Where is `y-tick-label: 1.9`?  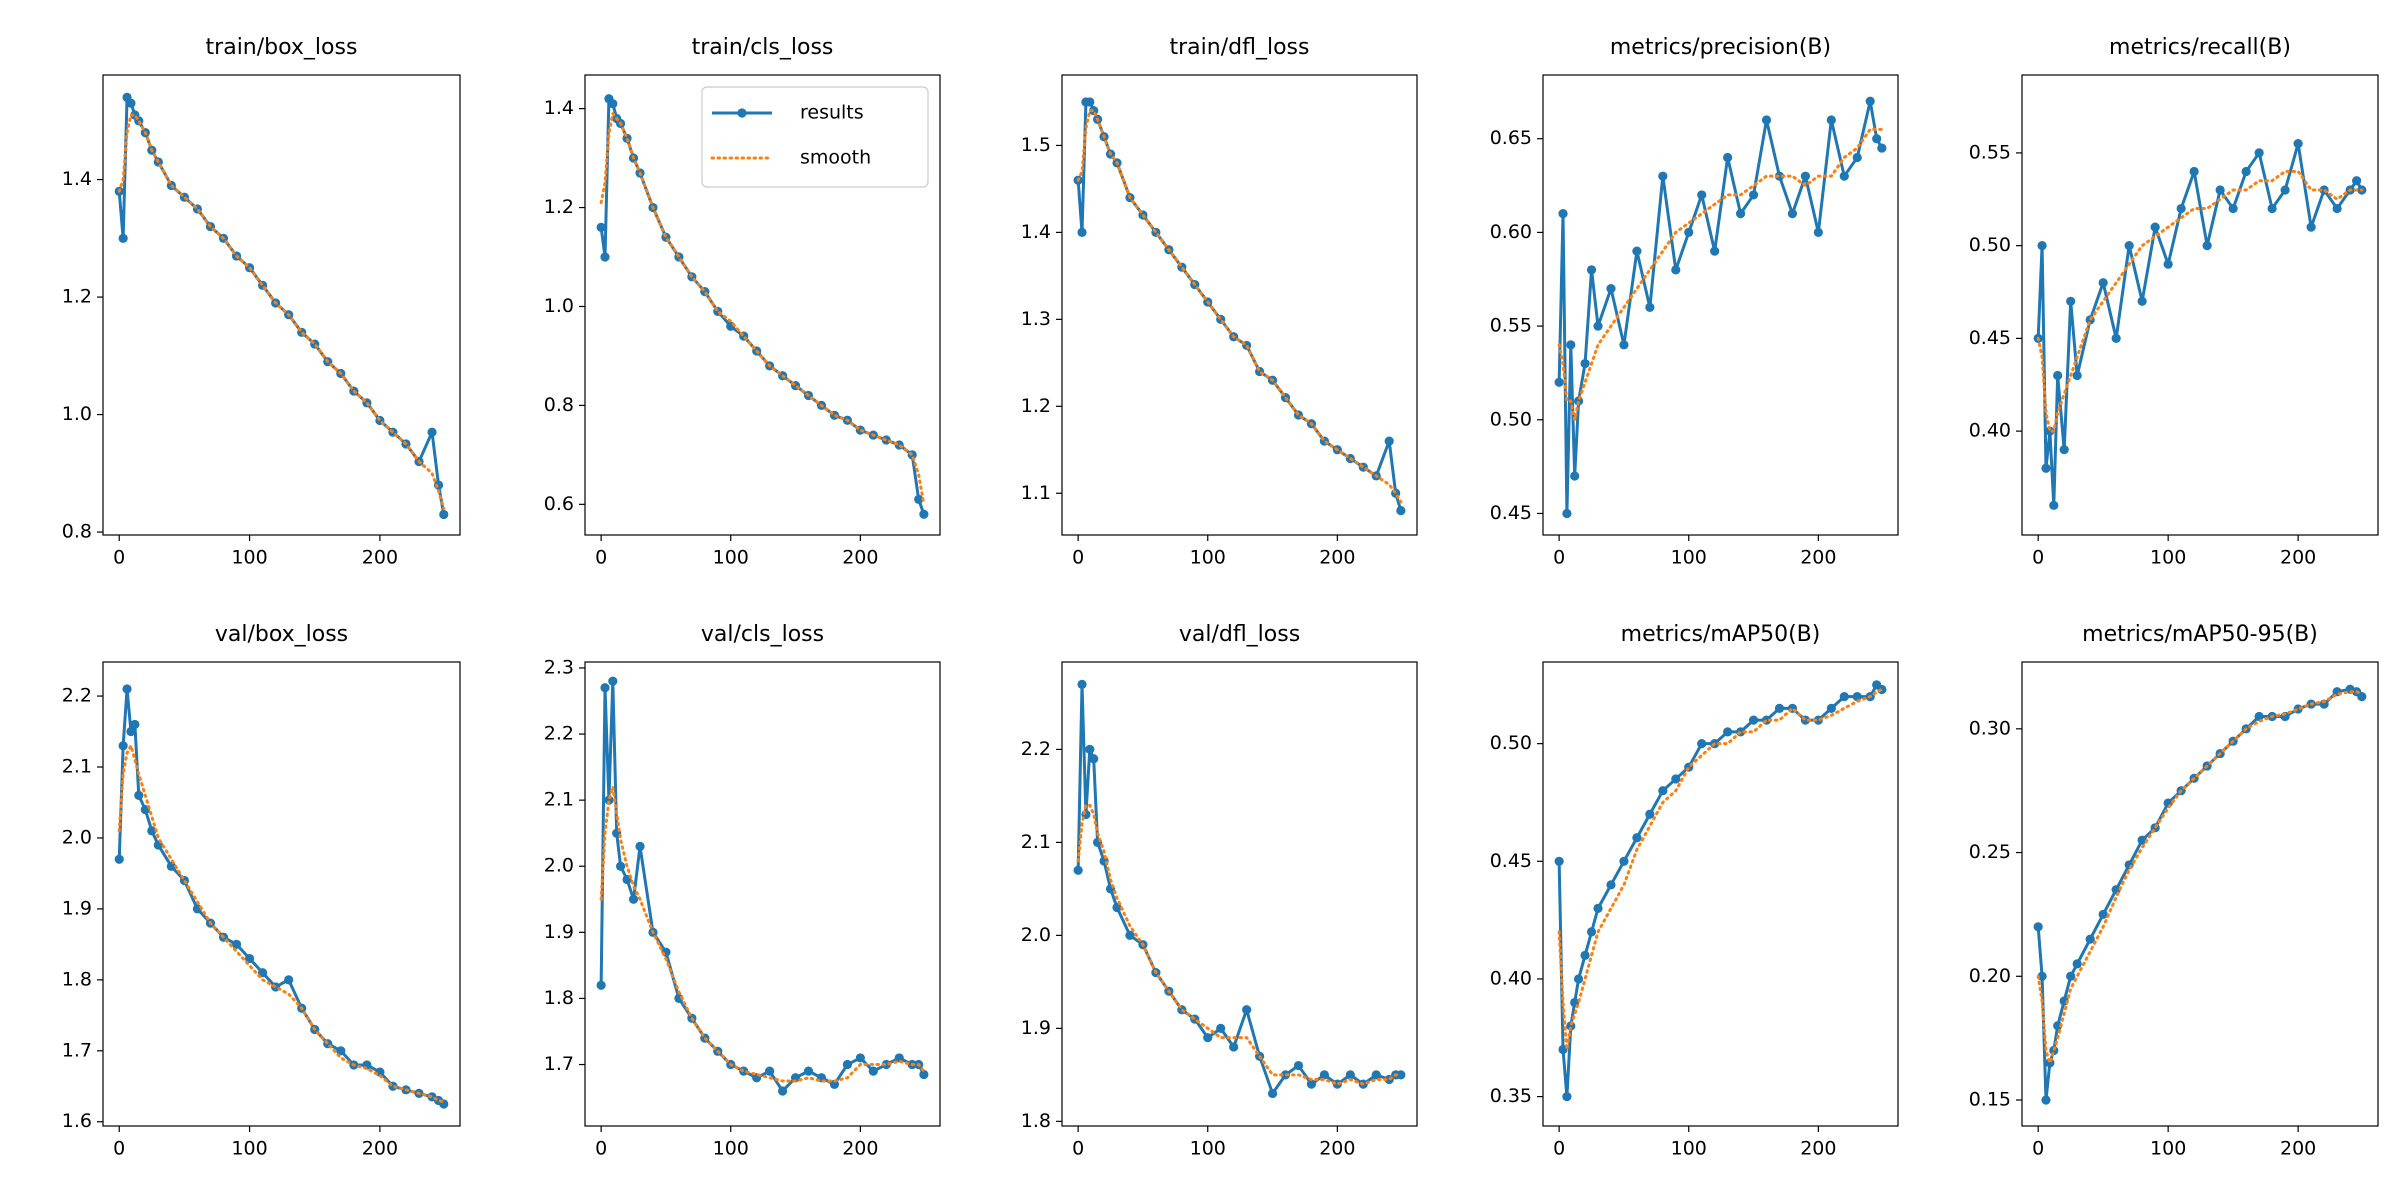 y-tick-label: 1.9 is located at coordinates (77, 908).